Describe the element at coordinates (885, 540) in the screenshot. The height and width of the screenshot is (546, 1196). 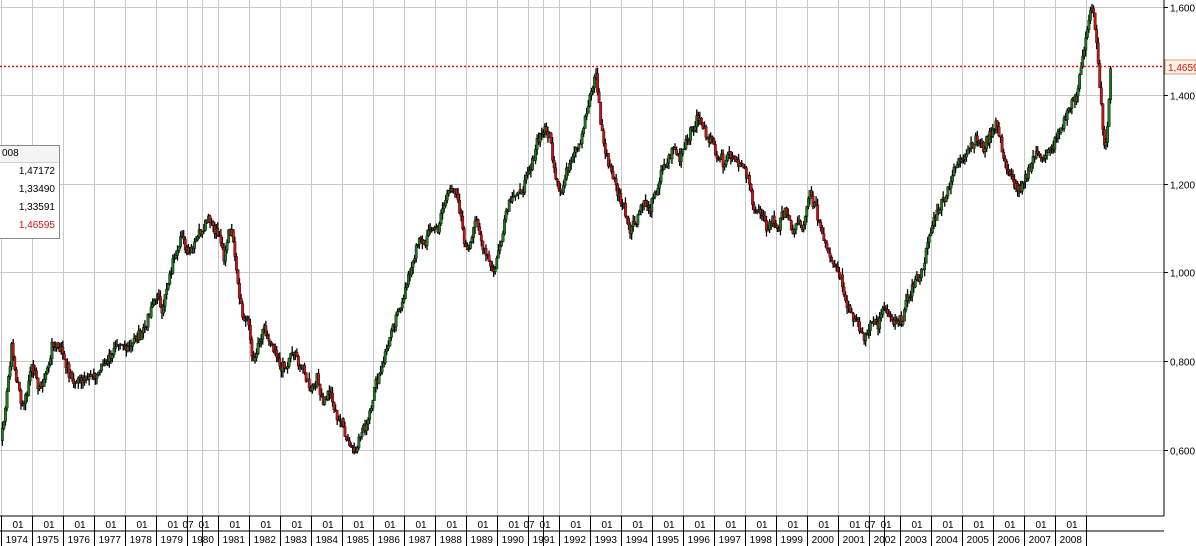
I see `x-year-label: 2002` at that location.